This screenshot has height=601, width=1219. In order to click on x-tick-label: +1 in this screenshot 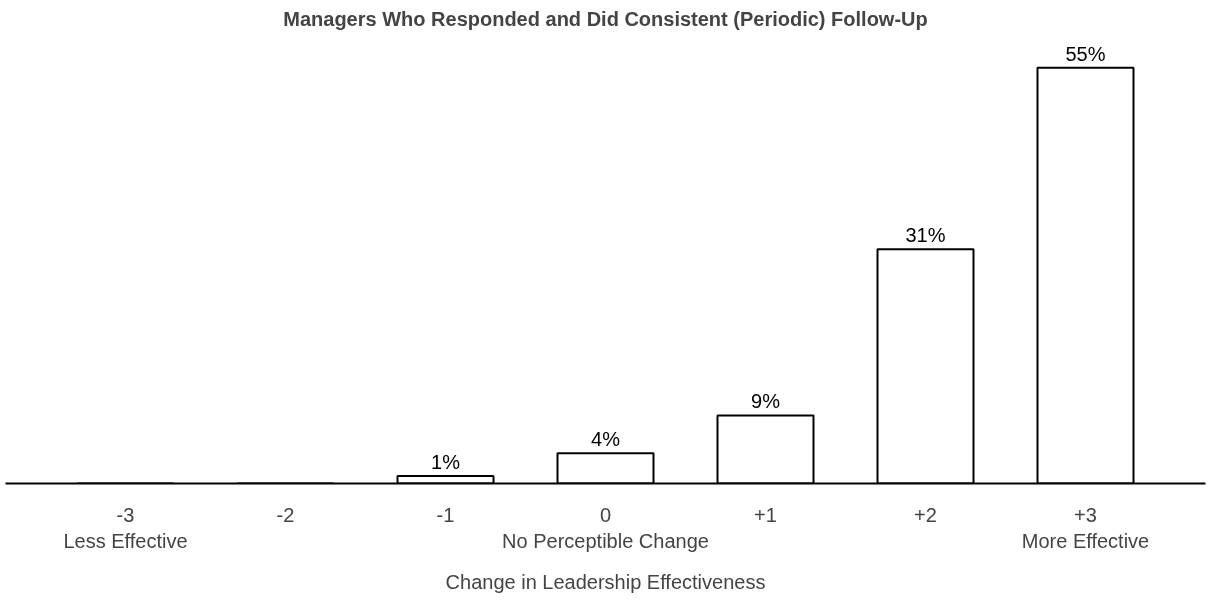, I will do `click(765, 514)`.